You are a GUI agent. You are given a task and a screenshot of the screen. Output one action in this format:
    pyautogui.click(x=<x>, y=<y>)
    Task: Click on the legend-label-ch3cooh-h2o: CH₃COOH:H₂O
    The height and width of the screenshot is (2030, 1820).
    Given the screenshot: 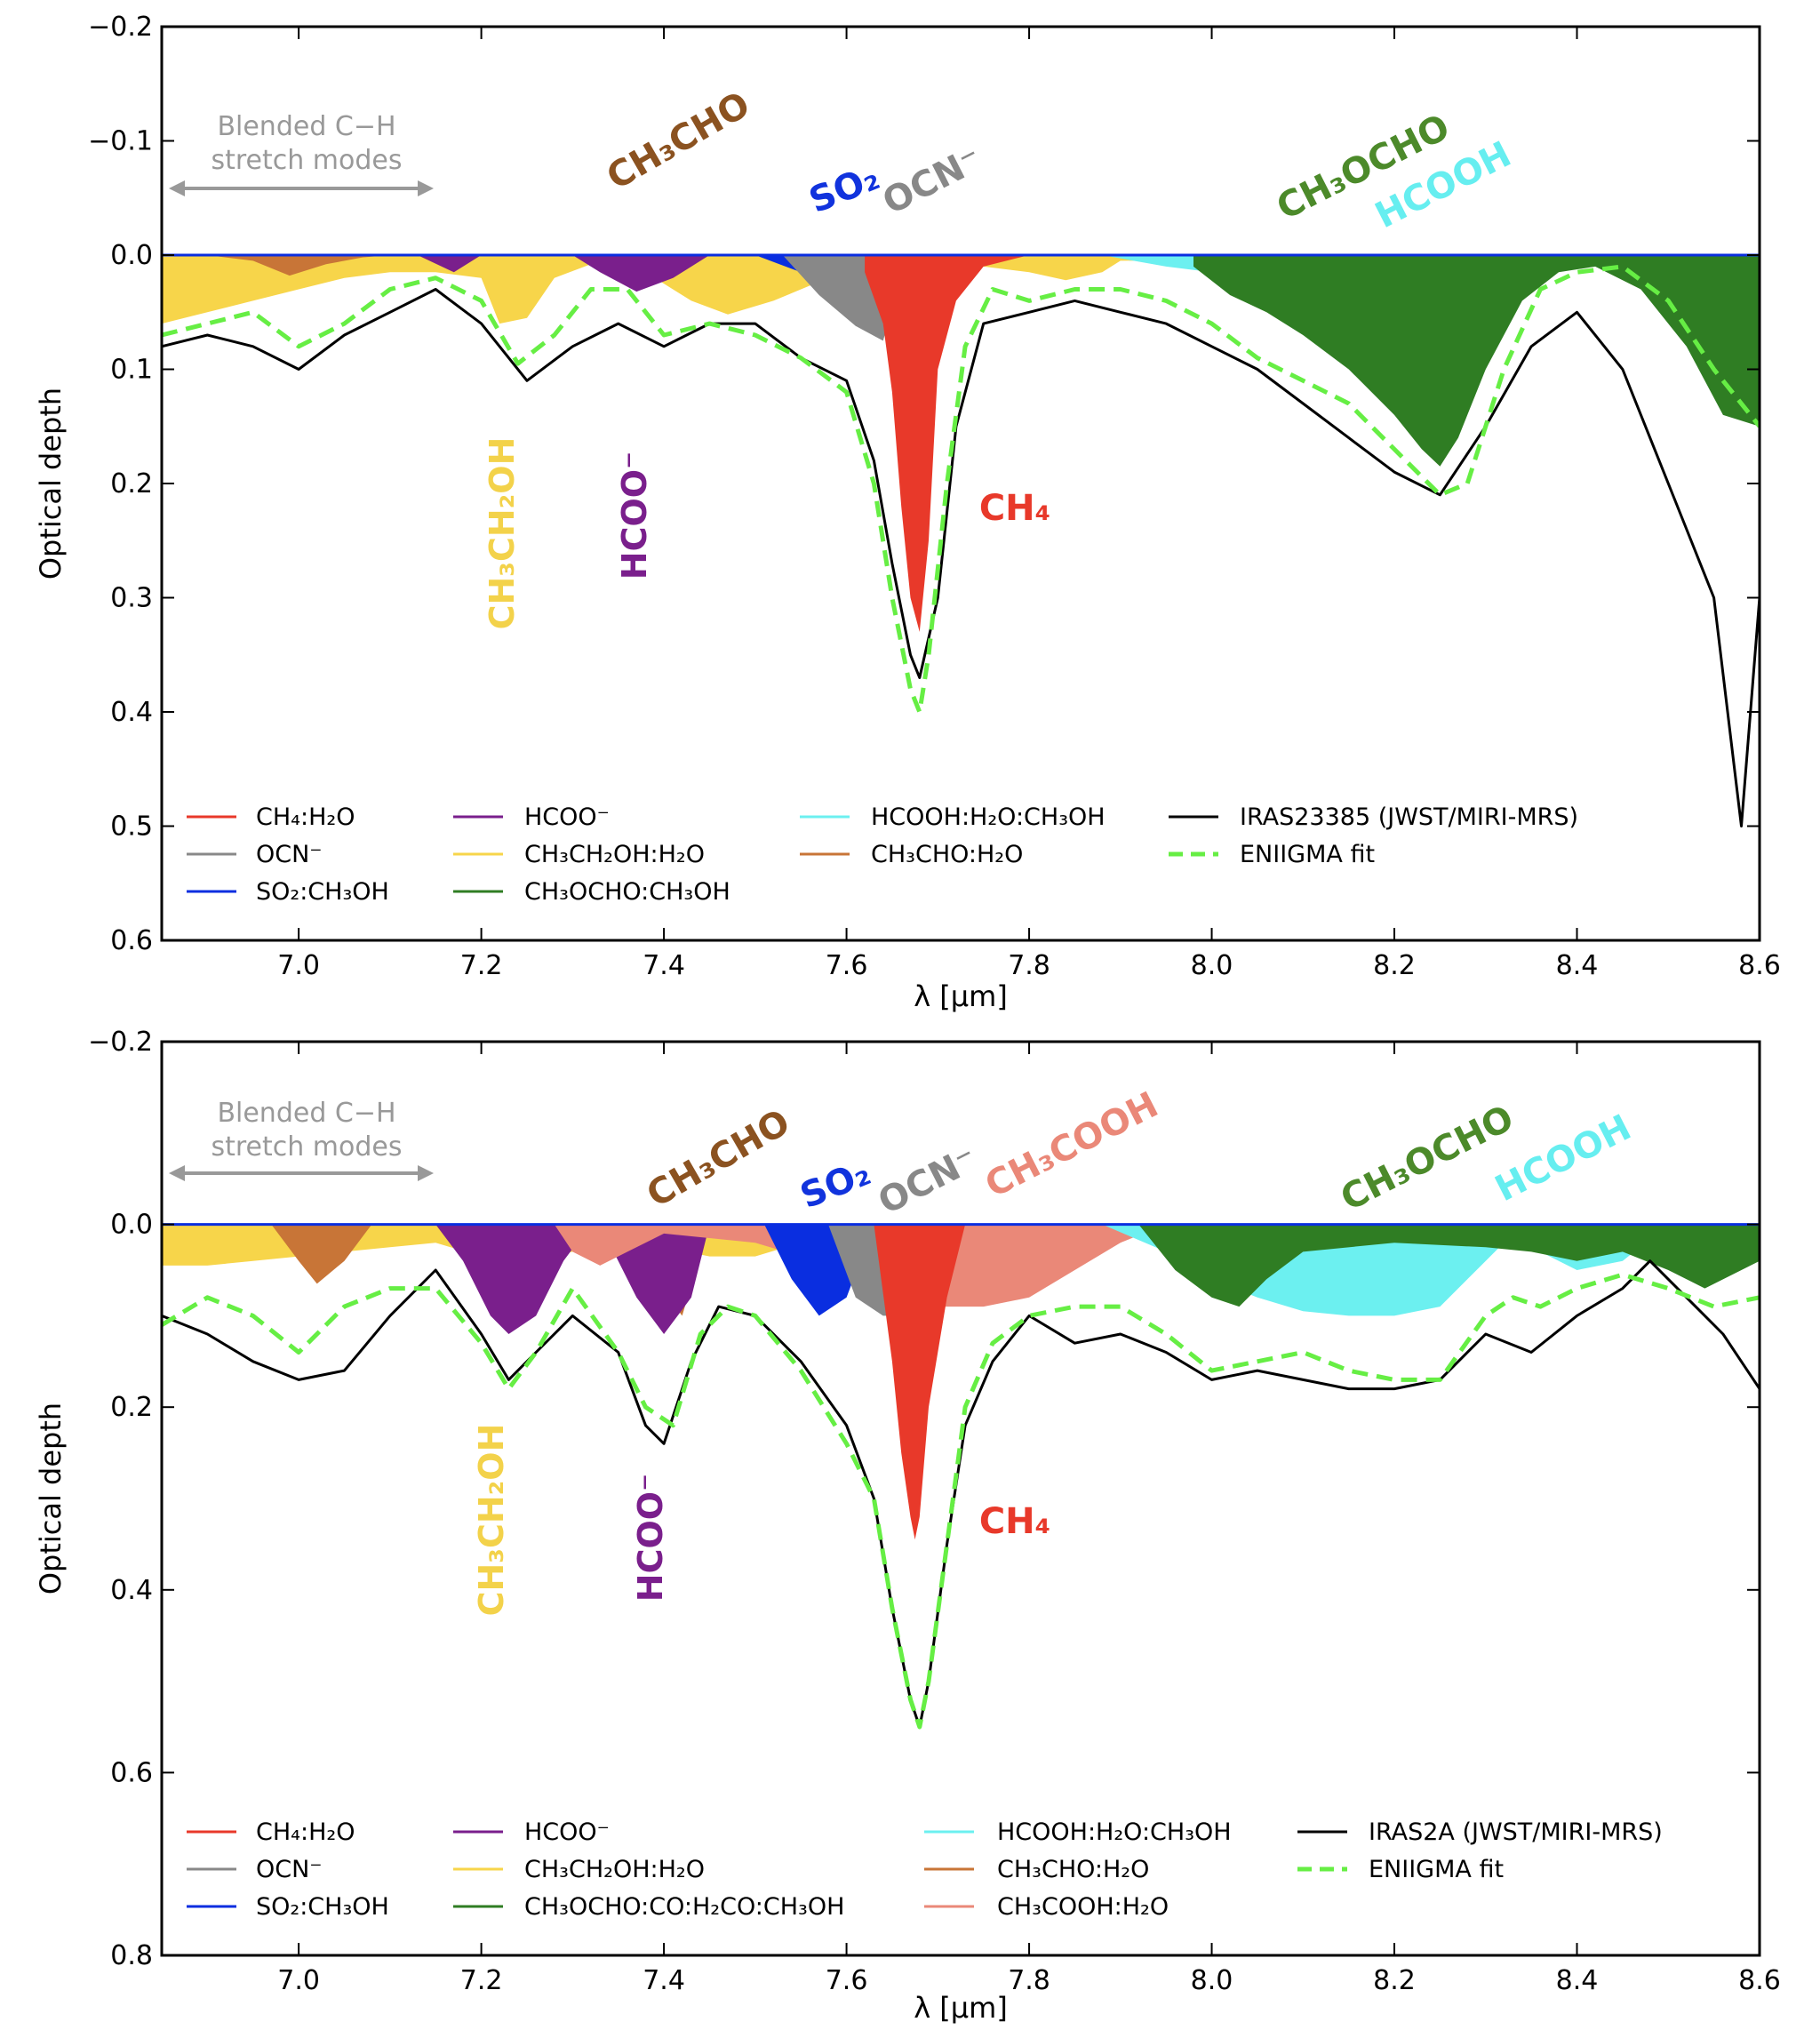 What is the action you would take?
    pyautogui.click(x=1083, y=1907)
    